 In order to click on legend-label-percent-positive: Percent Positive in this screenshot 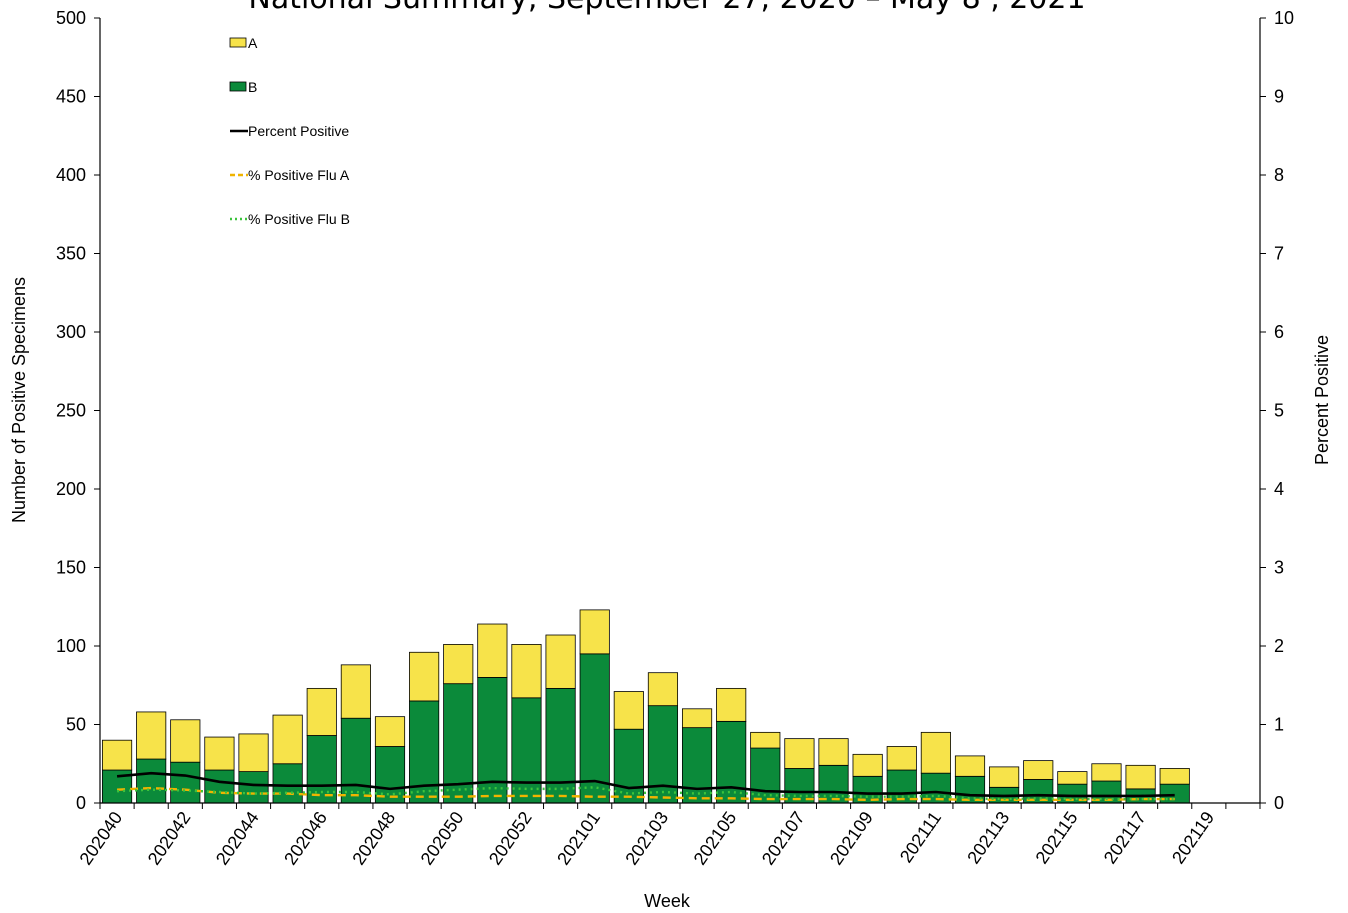, I will do `click(298, 131)`.